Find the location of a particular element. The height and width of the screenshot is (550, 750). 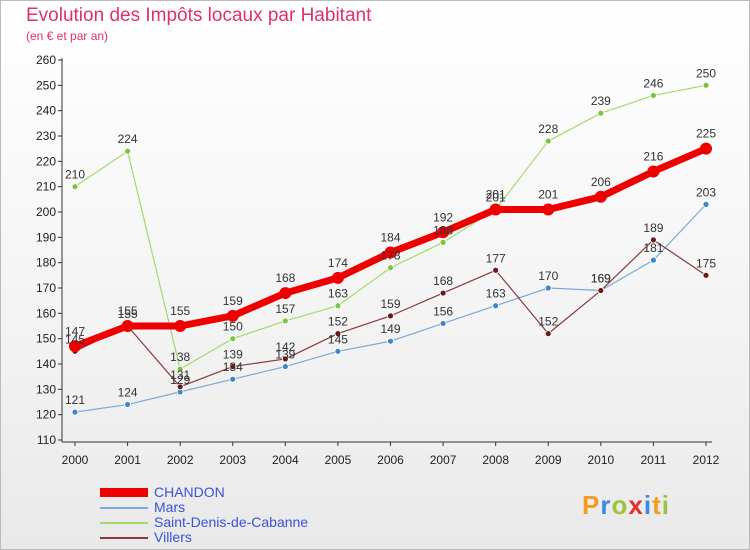

data-label-mars: 124 is located at coordinates (128, 393).